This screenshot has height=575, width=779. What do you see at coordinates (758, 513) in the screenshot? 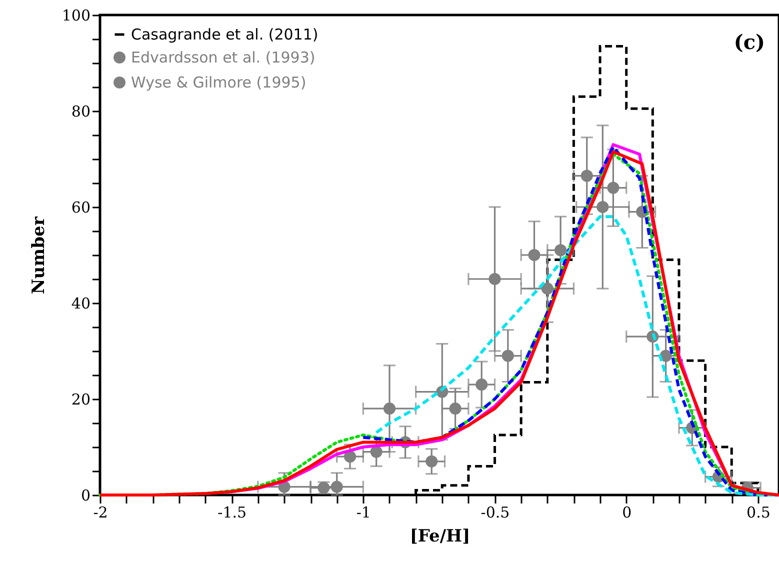
I see `x-tick-label: 0.5` at bounding box center [758, 513].